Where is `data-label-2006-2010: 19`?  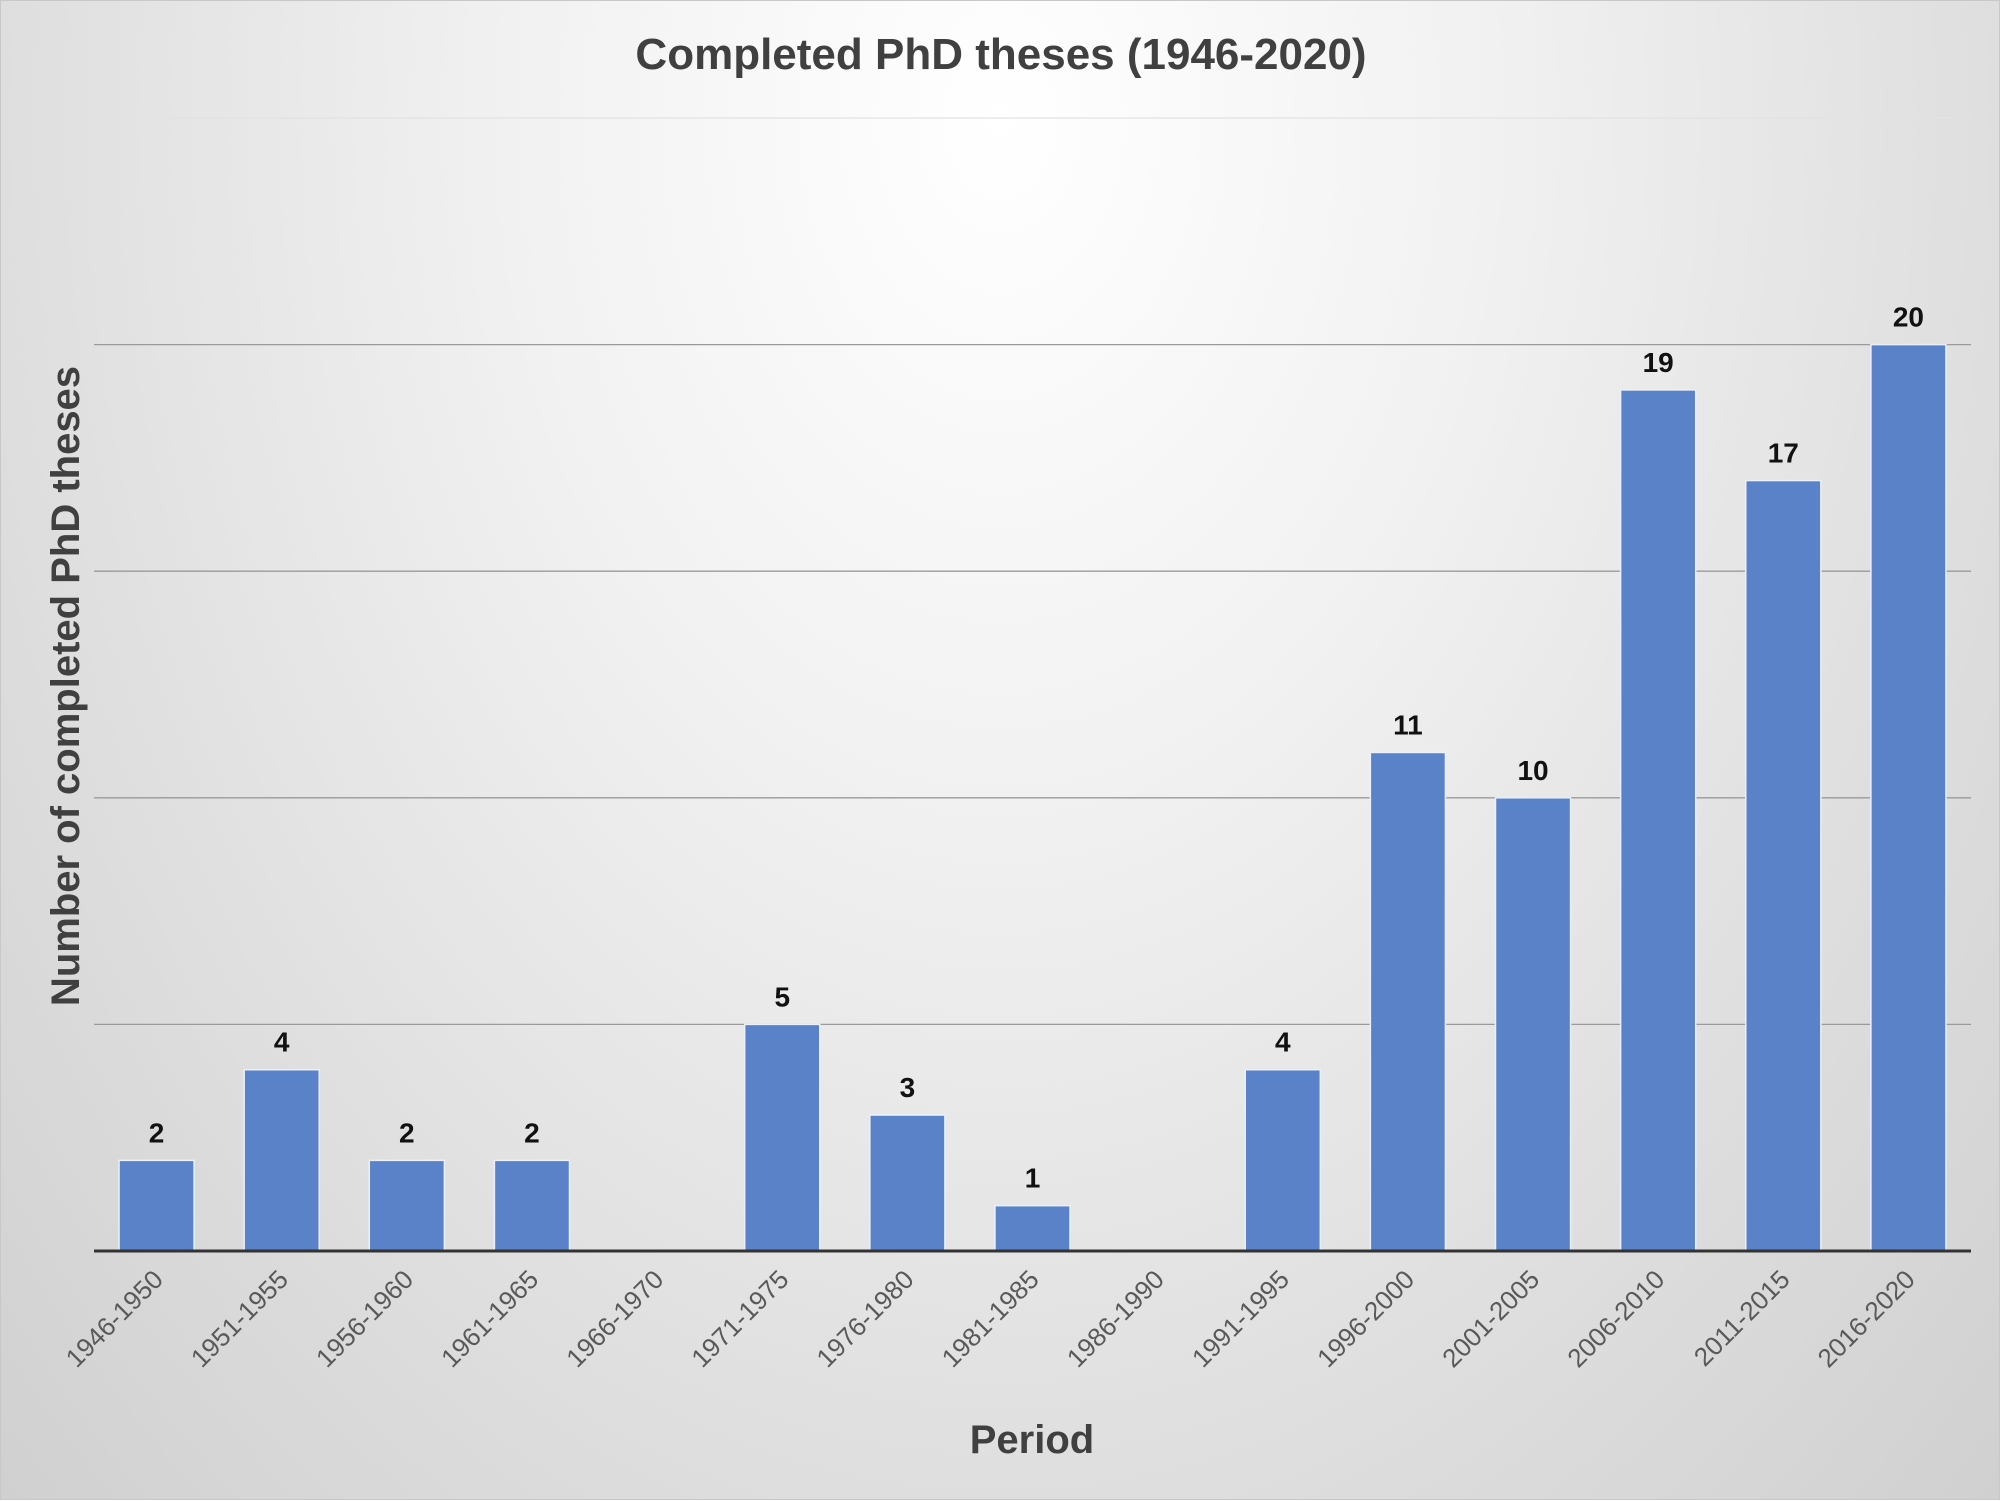
data-label-2006-2010: 19 is located at coordinates (1658, 362).